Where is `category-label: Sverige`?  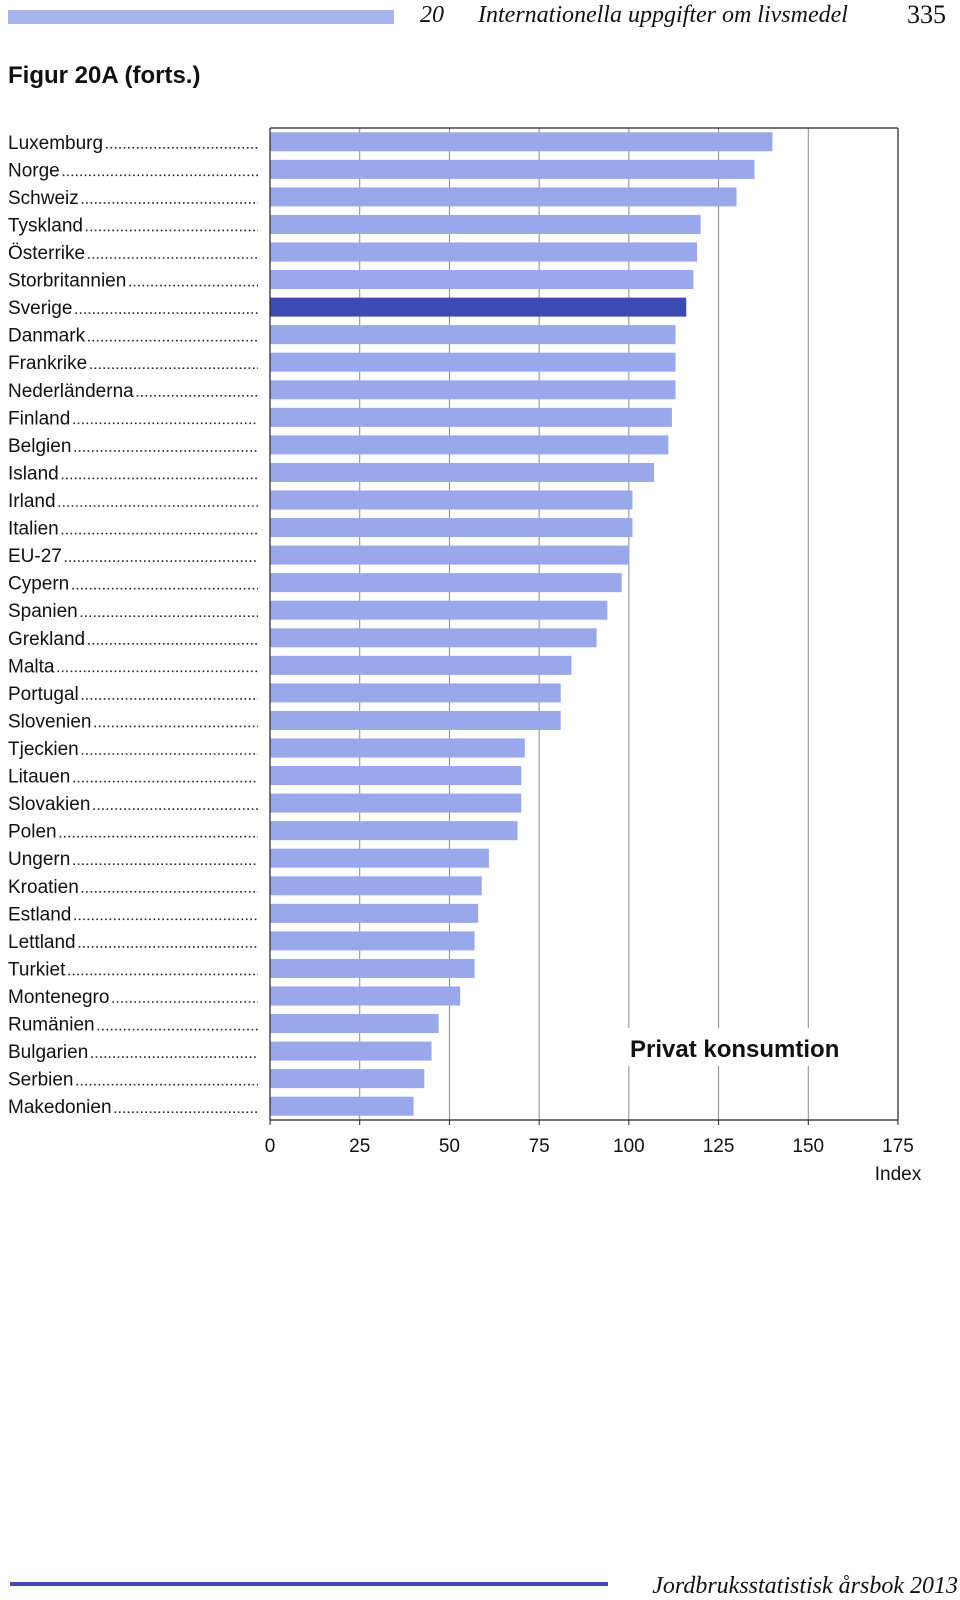
category-label: Sverige is located at coordinates (40, 308).